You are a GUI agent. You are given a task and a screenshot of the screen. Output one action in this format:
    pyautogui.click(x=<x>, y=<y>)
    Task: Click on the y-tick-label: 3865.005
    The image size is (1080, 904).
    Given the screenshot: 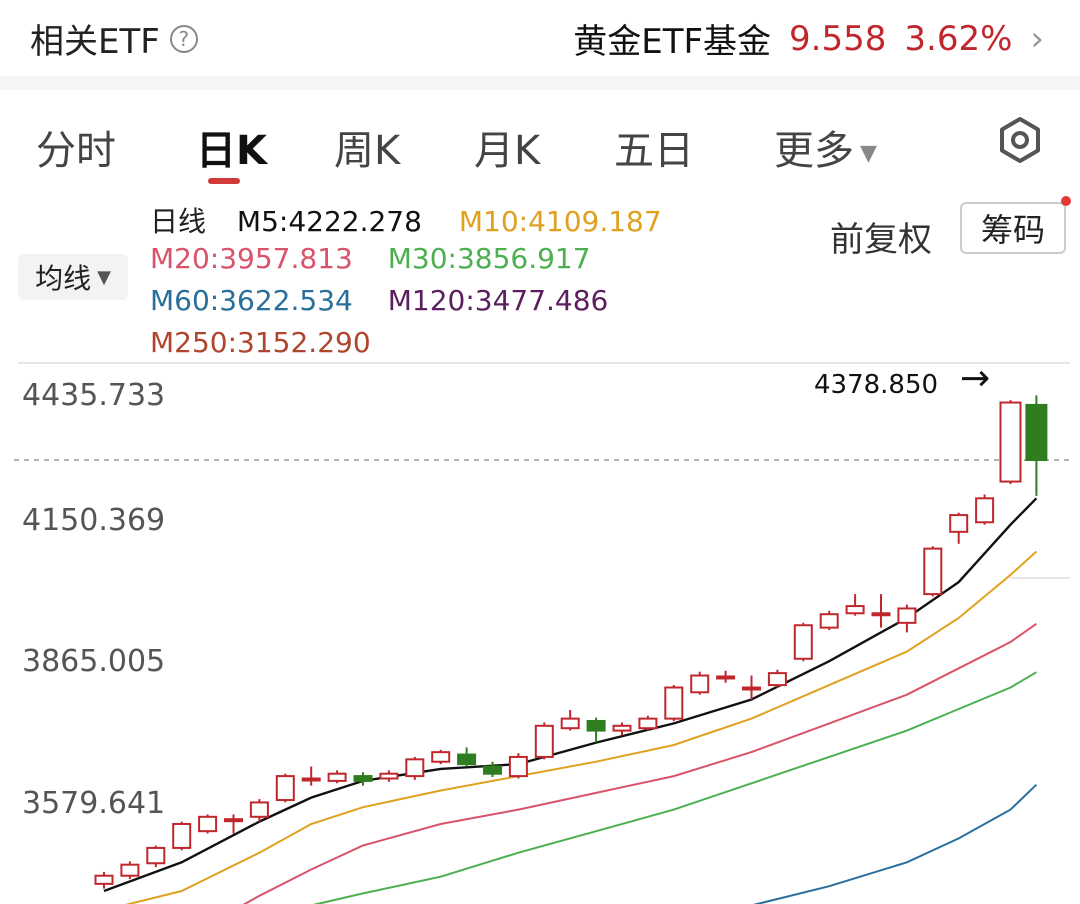 What is the action you would take?
    pyautogui.click(x=94, y=661)
    